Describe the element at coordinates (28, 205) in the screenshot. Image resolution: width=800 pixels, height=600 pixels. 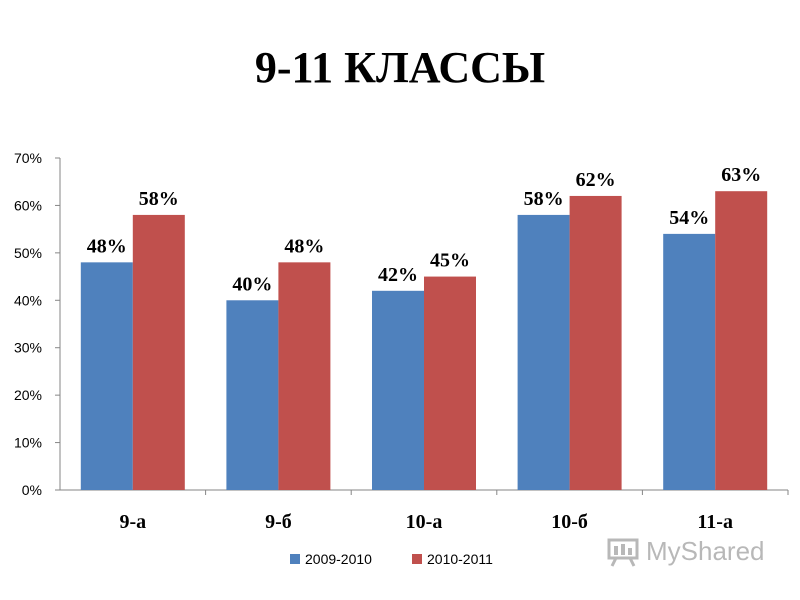
I see `y-tick-label: 60%` at that location.